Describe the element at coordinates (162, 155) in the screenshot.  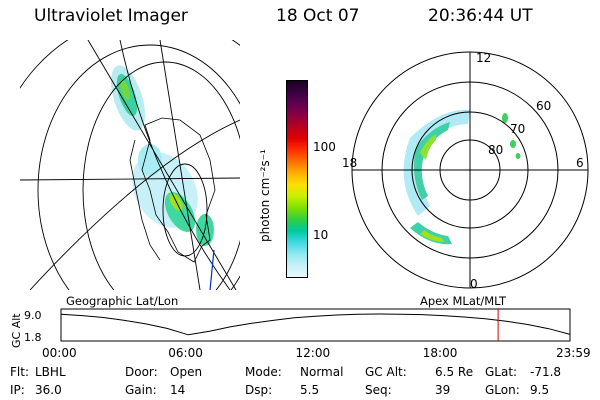
I see `left-aurora-emission` at that location.